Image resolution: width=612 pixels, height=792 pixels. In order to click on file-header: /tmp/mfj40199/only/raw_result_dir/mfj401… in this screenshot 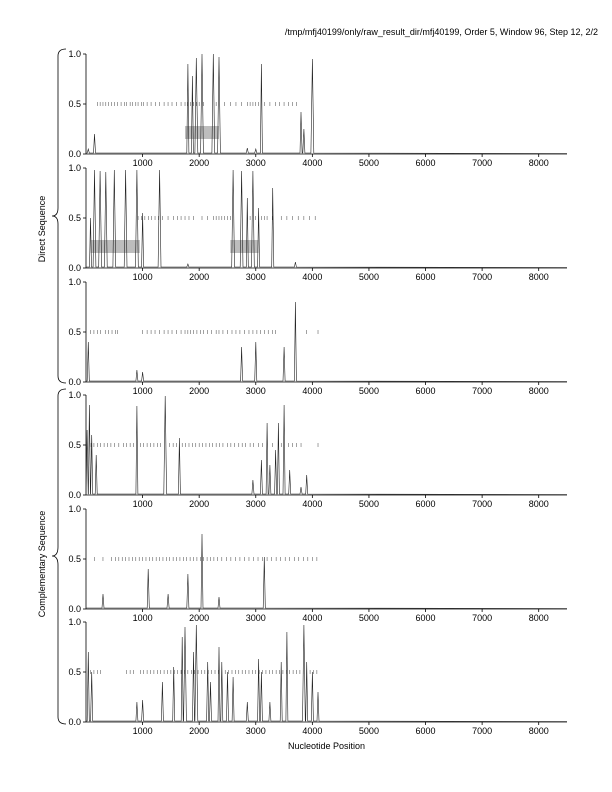, I will do `click(441, 32)`.